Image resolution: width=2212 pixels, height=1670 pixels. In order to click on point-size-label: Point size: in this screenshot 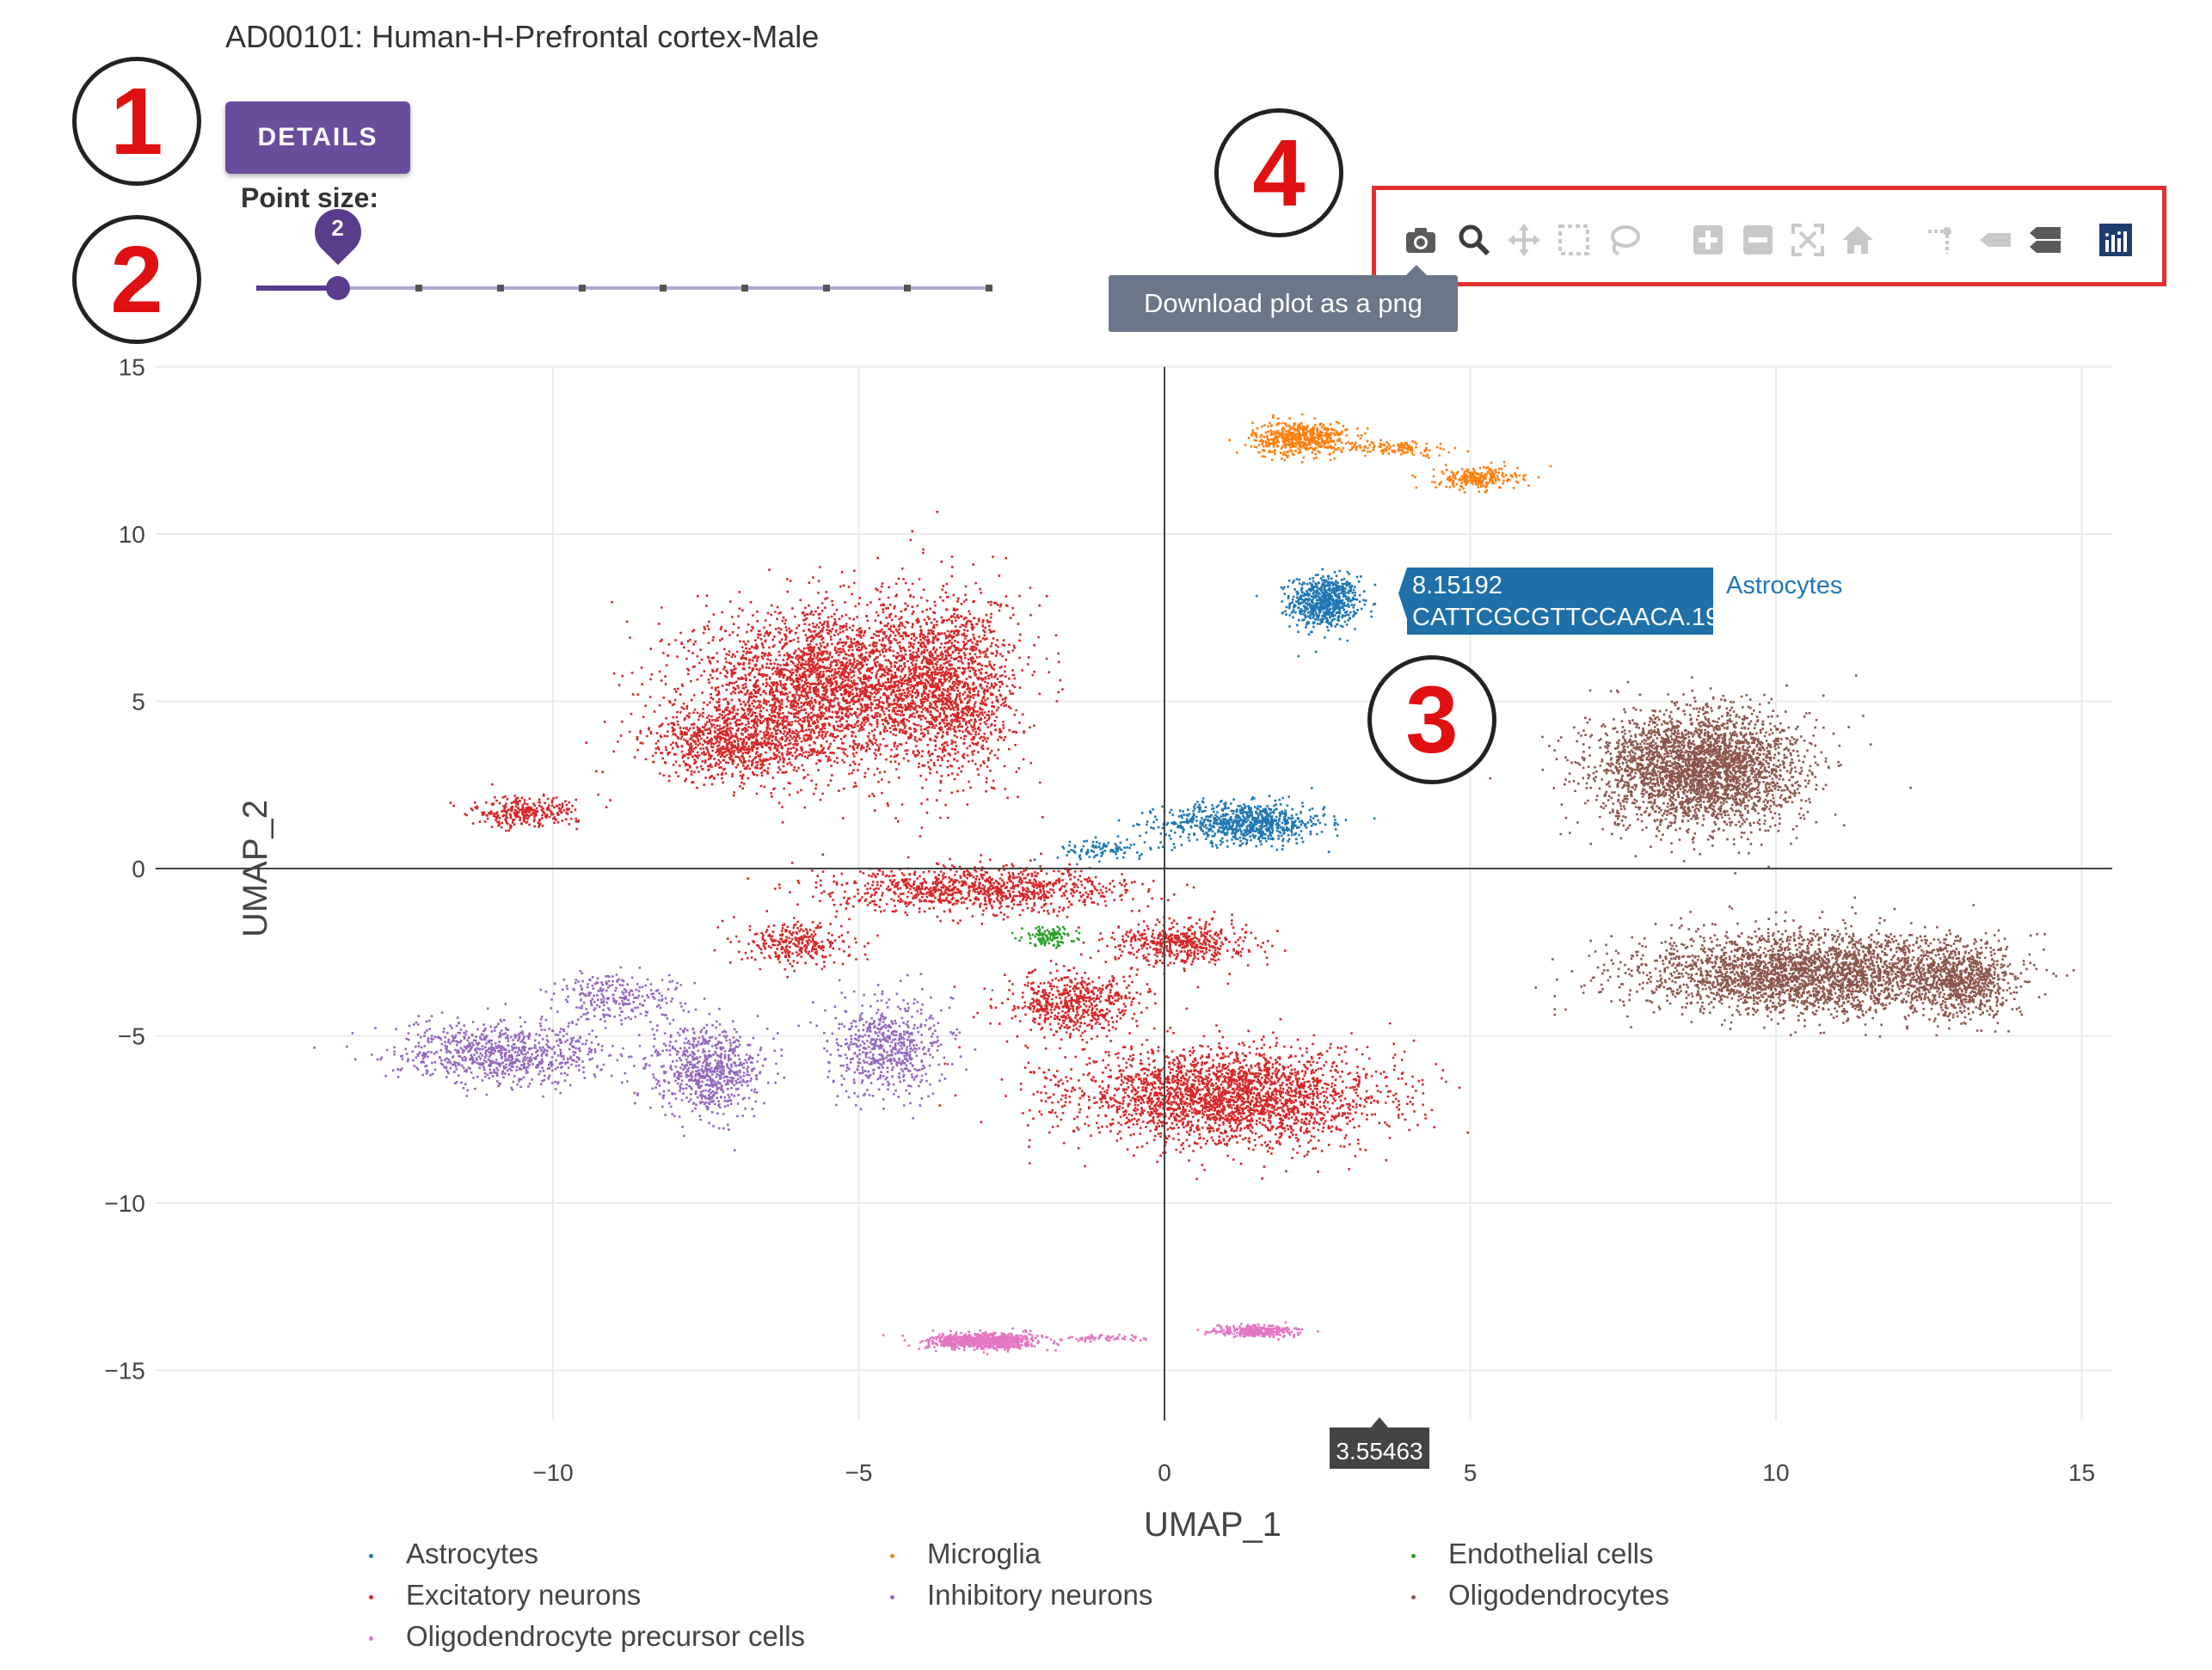, I will do `click(310, 197)`.